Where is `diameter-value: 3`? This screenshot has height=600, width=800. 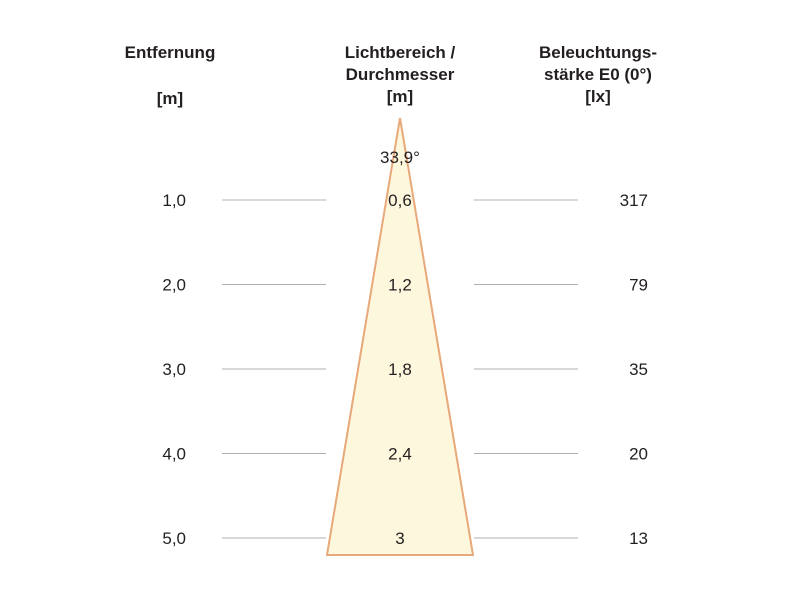 diameter-value: 3 is located at coordinates (399, 538).